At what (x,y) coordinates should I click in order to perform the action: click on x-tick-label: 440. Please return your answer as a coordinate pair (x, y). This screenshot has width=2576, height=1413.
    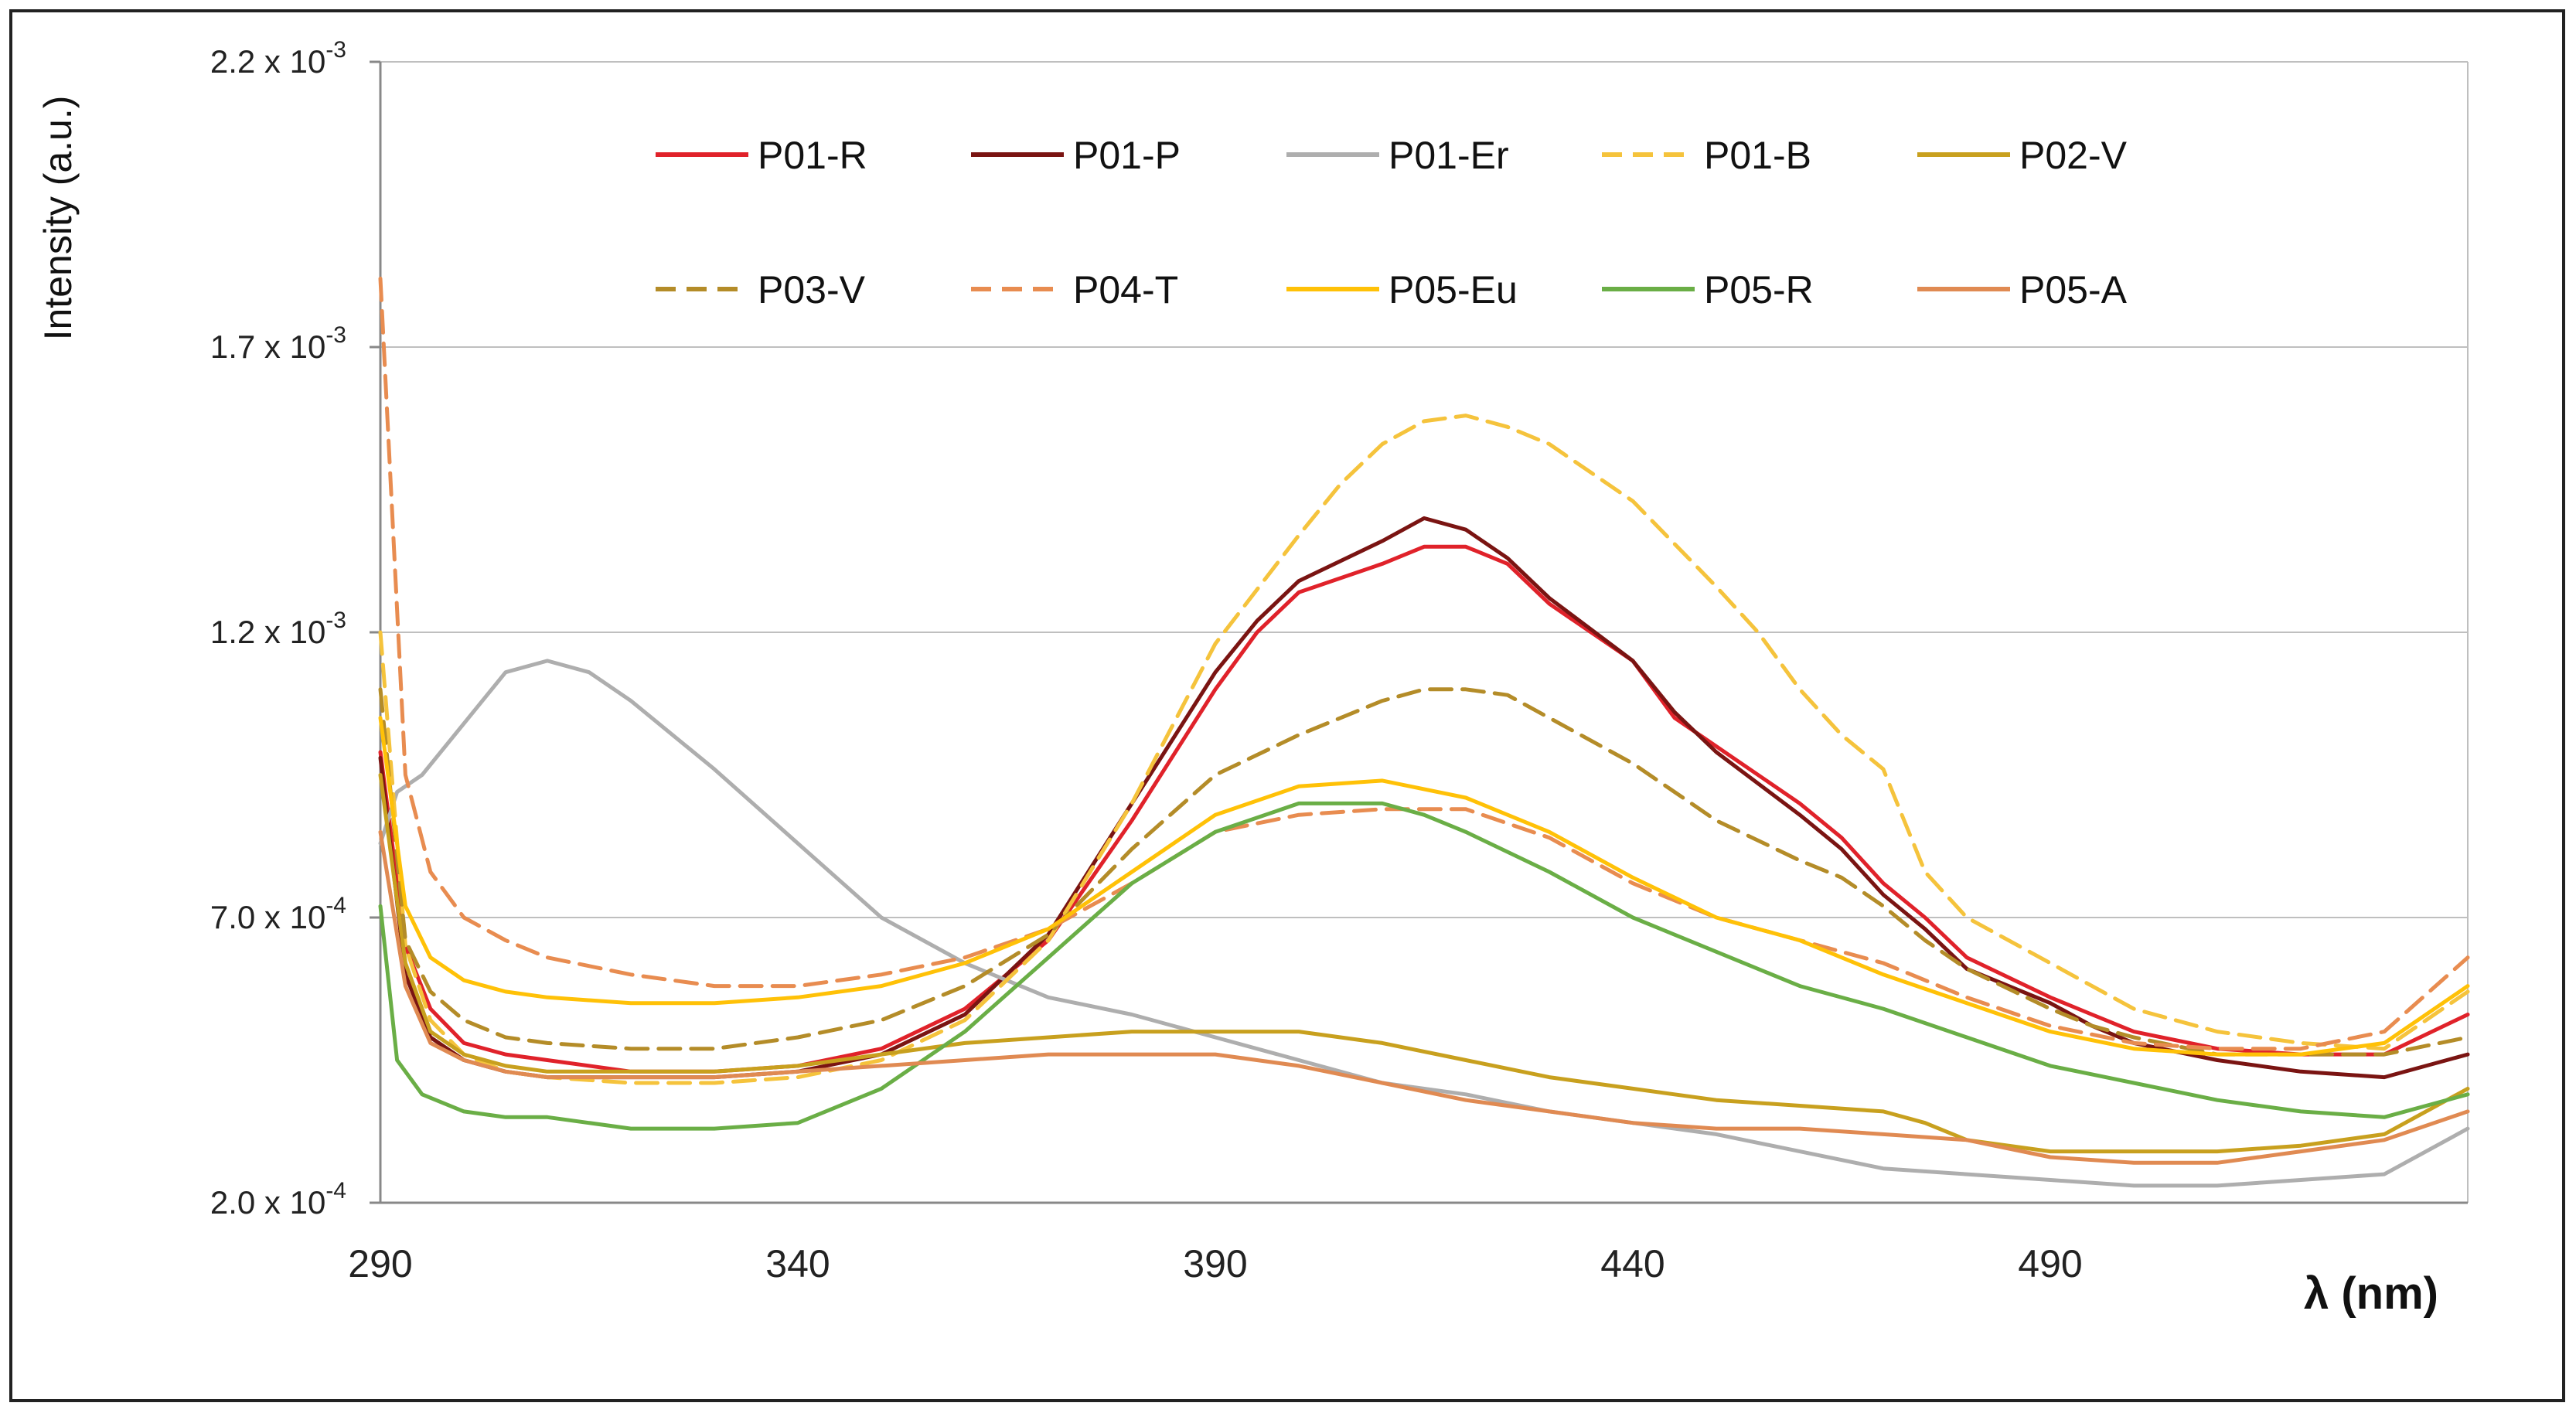
    Looking at the image, I should click on (1632, 1263).